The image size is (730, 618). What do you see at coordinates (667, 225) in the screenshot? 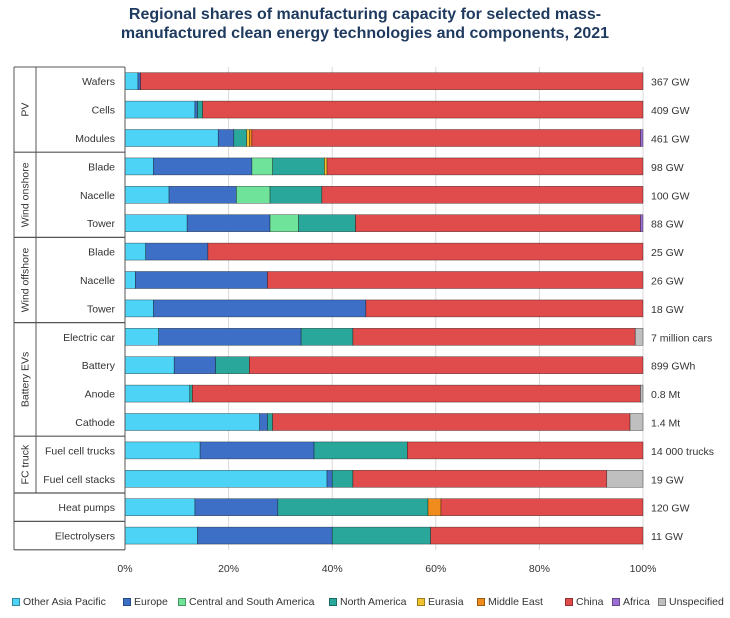
I see `total-label: 88 GW` at bounding box center [667, 225].